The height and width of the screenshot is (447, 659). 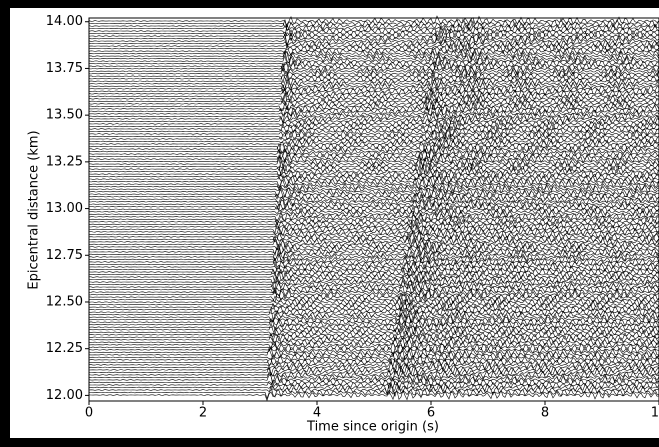 I want to click on x-tick-label: 8, so click(x=545, y=413).